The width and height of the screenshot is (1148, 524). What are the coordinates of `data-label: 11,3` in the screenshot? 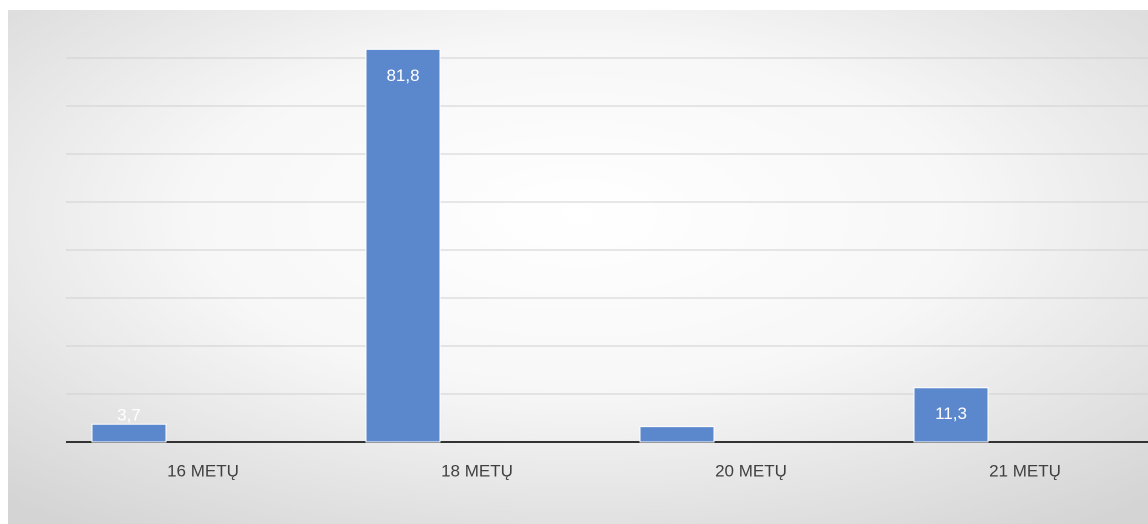 It's located at (951, 413).